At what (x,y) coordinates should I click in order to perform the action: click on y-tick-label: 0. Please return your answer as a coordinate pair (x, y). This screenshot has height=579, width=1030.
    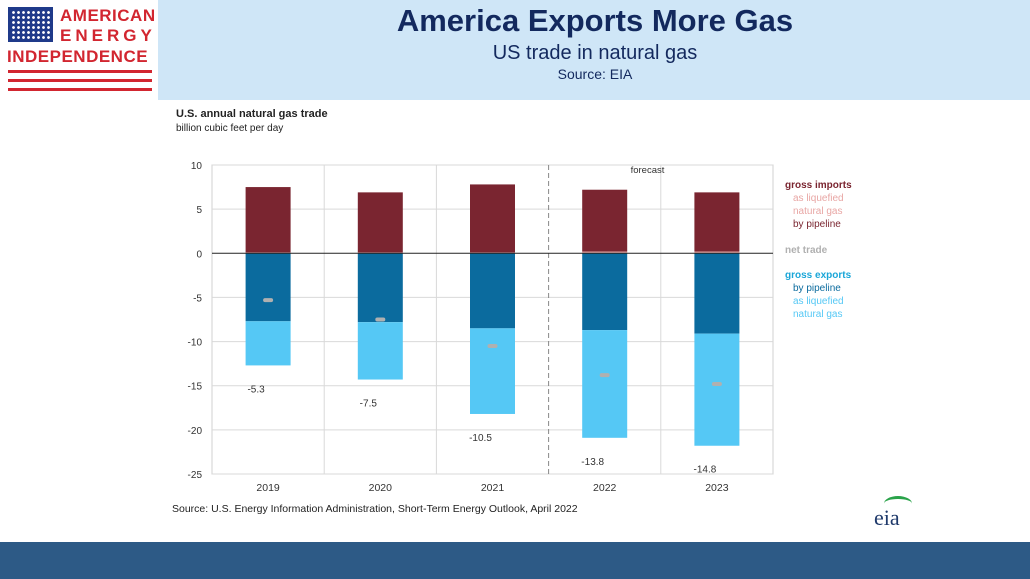
    Looking at the image, I should click on (199, 254).